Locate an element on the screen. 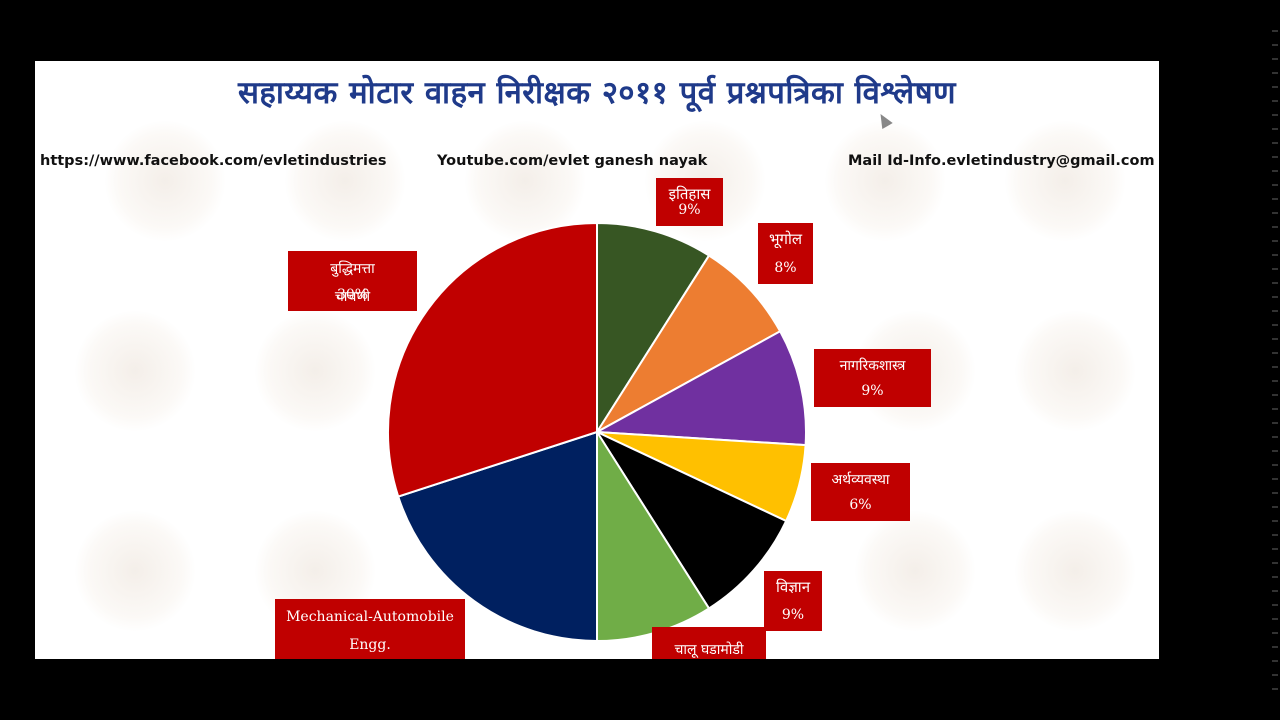 The image size is (1280, 720). data-label-box: Mechanical-Automobile Engg. is located at coordinates (370, 629).